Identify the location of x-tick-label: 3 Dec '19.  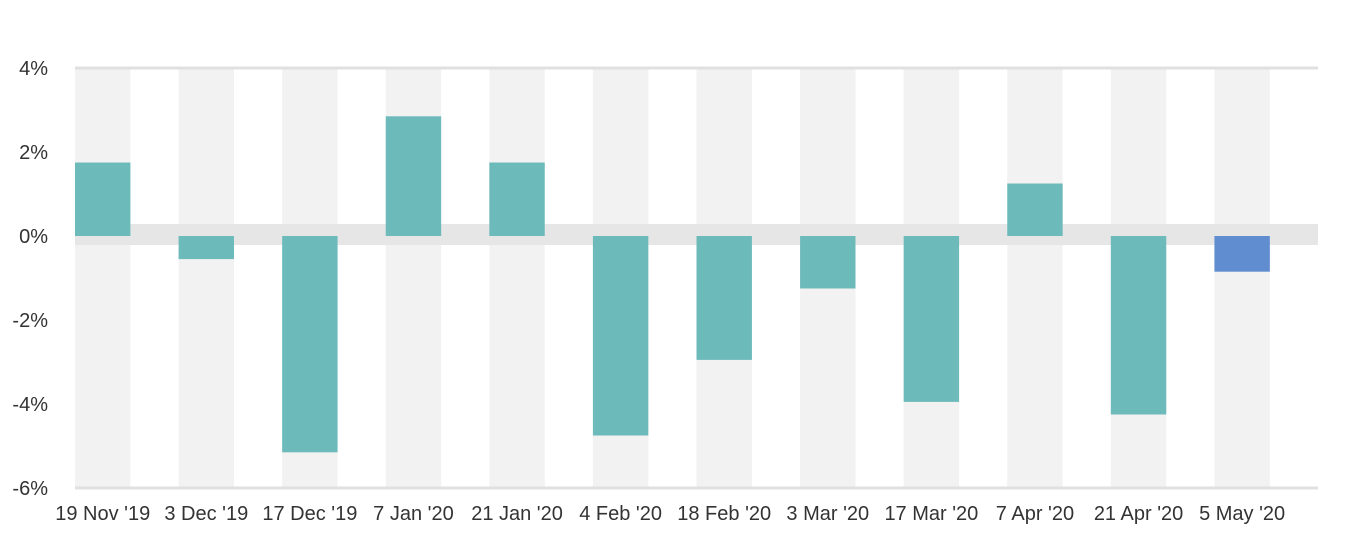
(206, 514).